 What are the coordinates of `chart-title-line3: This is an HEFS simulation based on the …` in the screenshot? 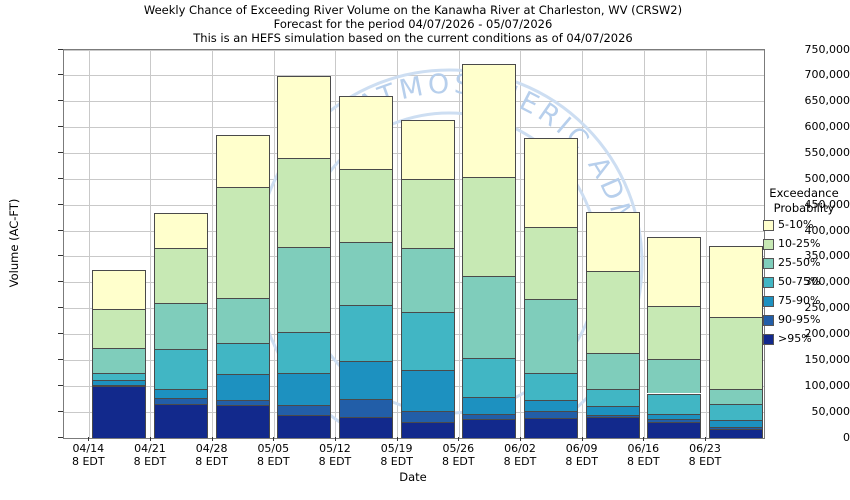 It's located at (413, 38).